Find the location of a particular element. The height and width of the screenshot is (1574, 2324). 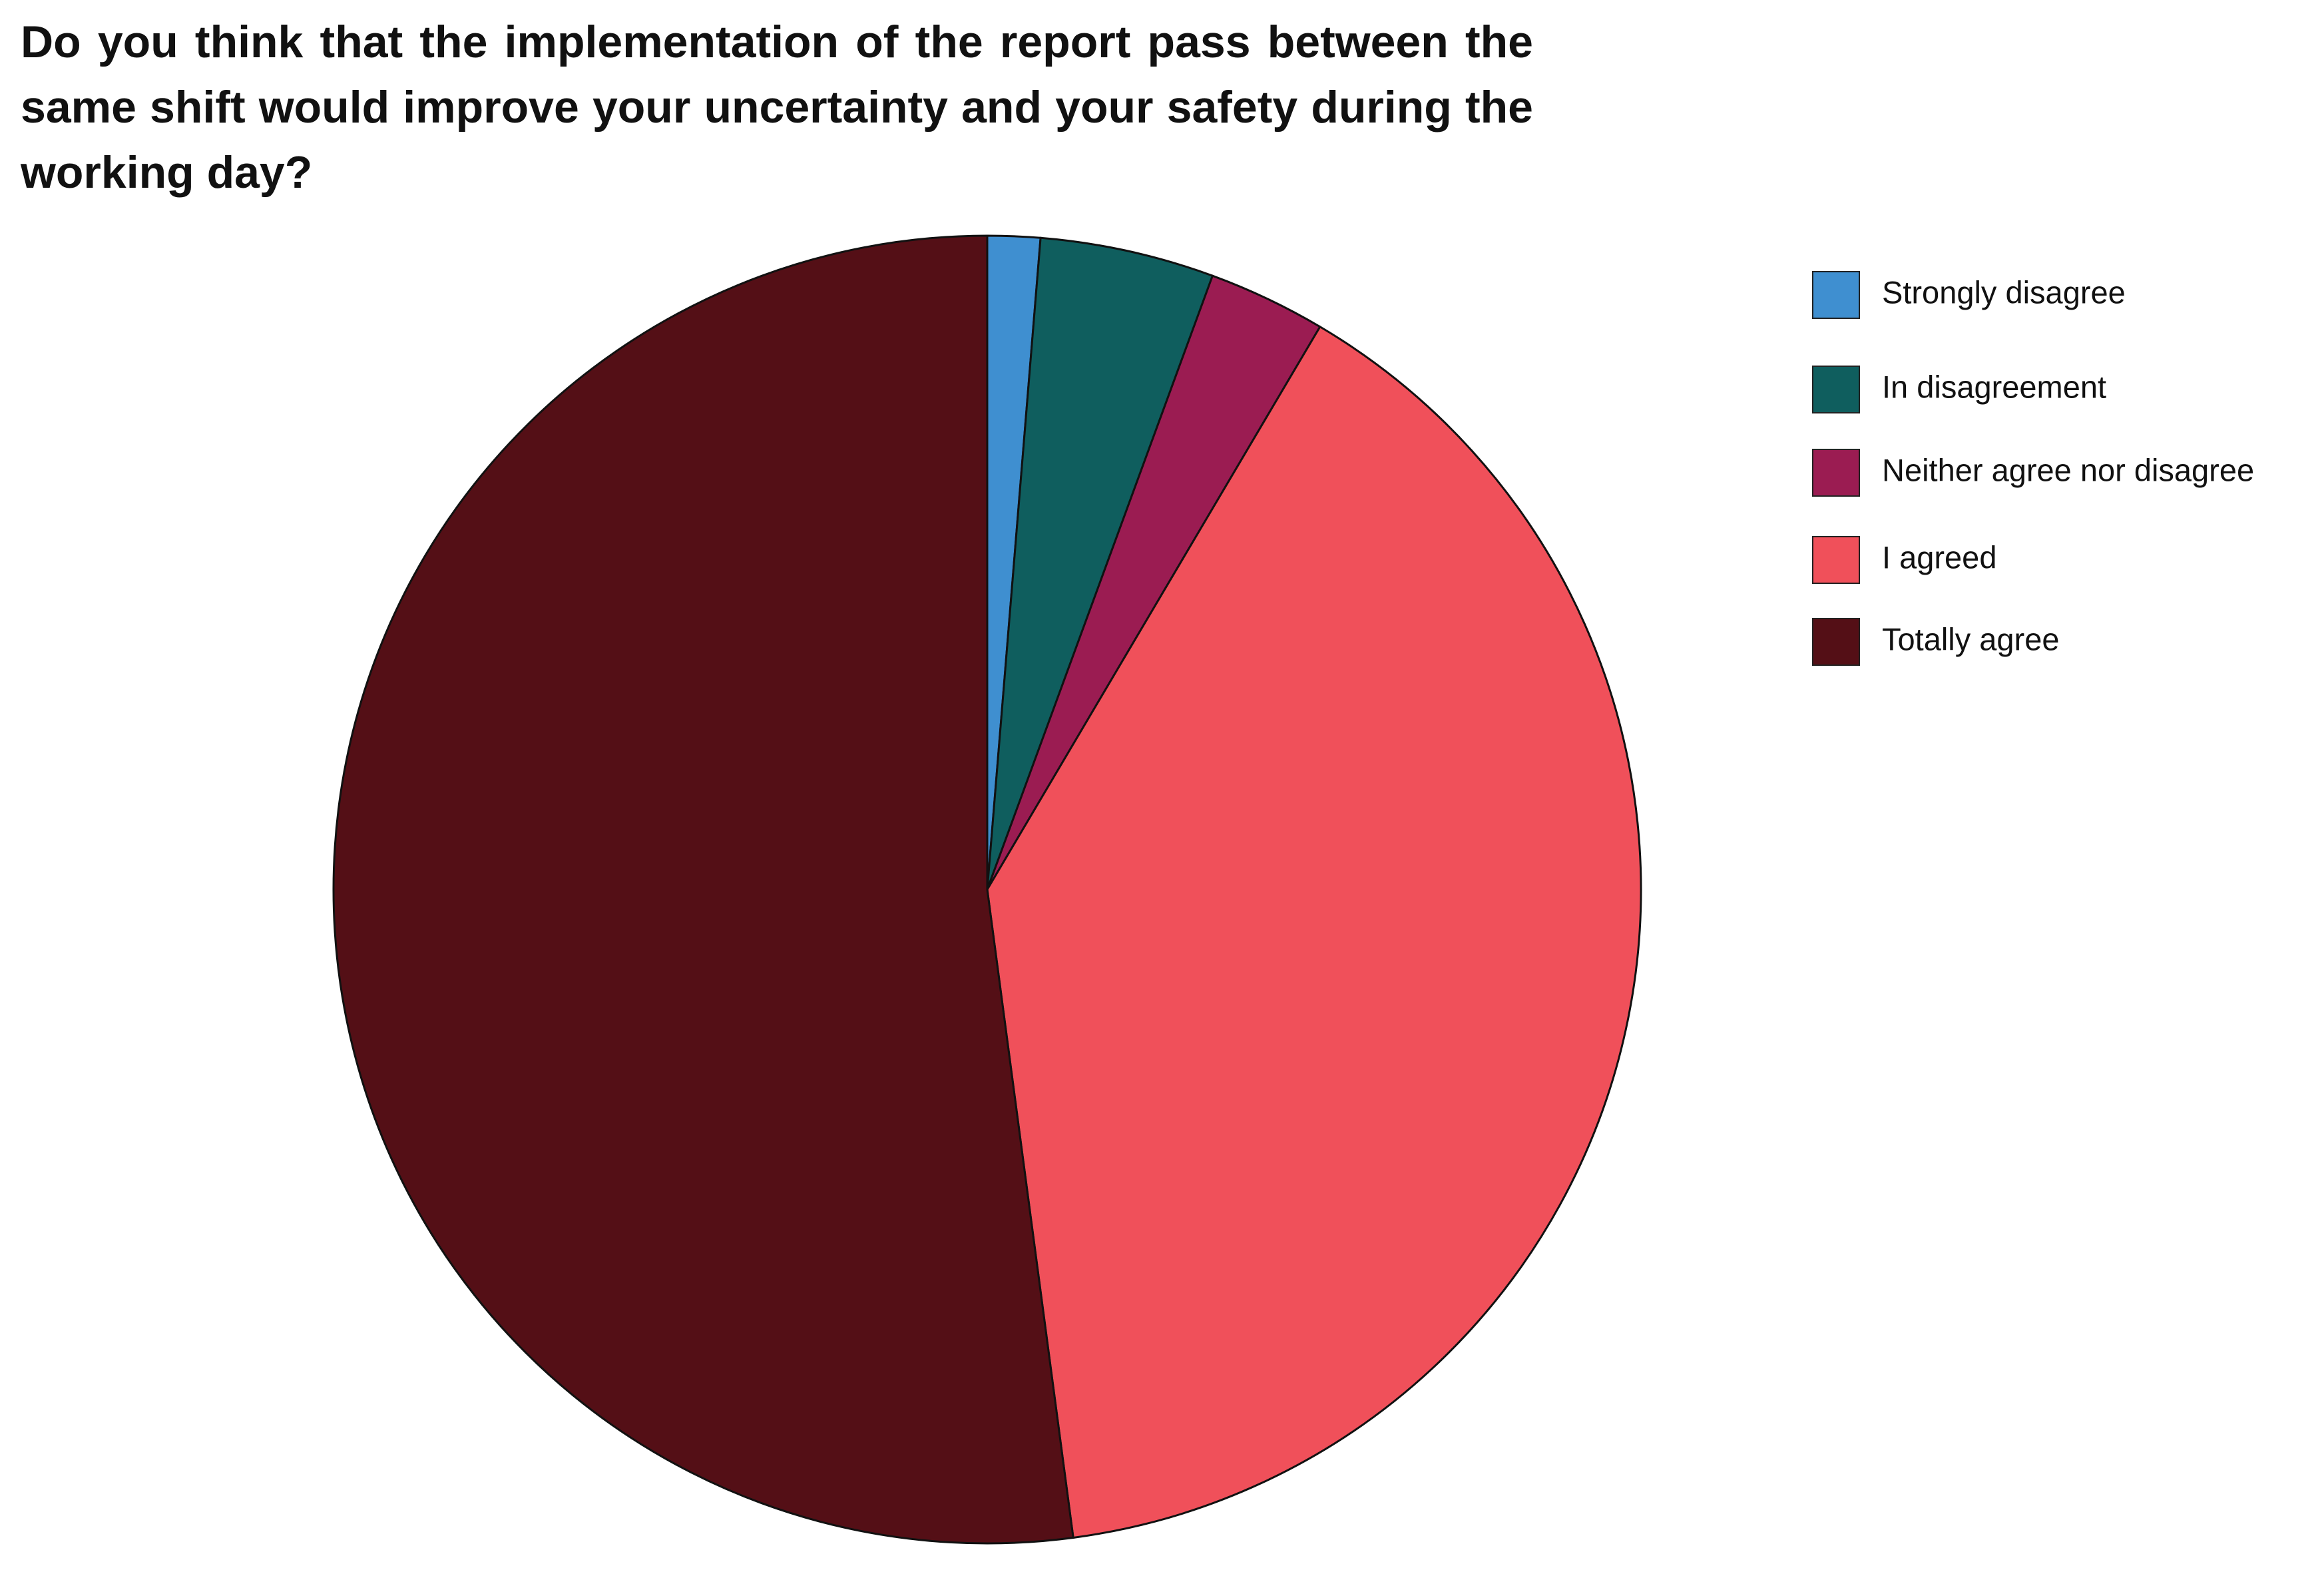

pie-slice is located at coordinates (1100, 563).